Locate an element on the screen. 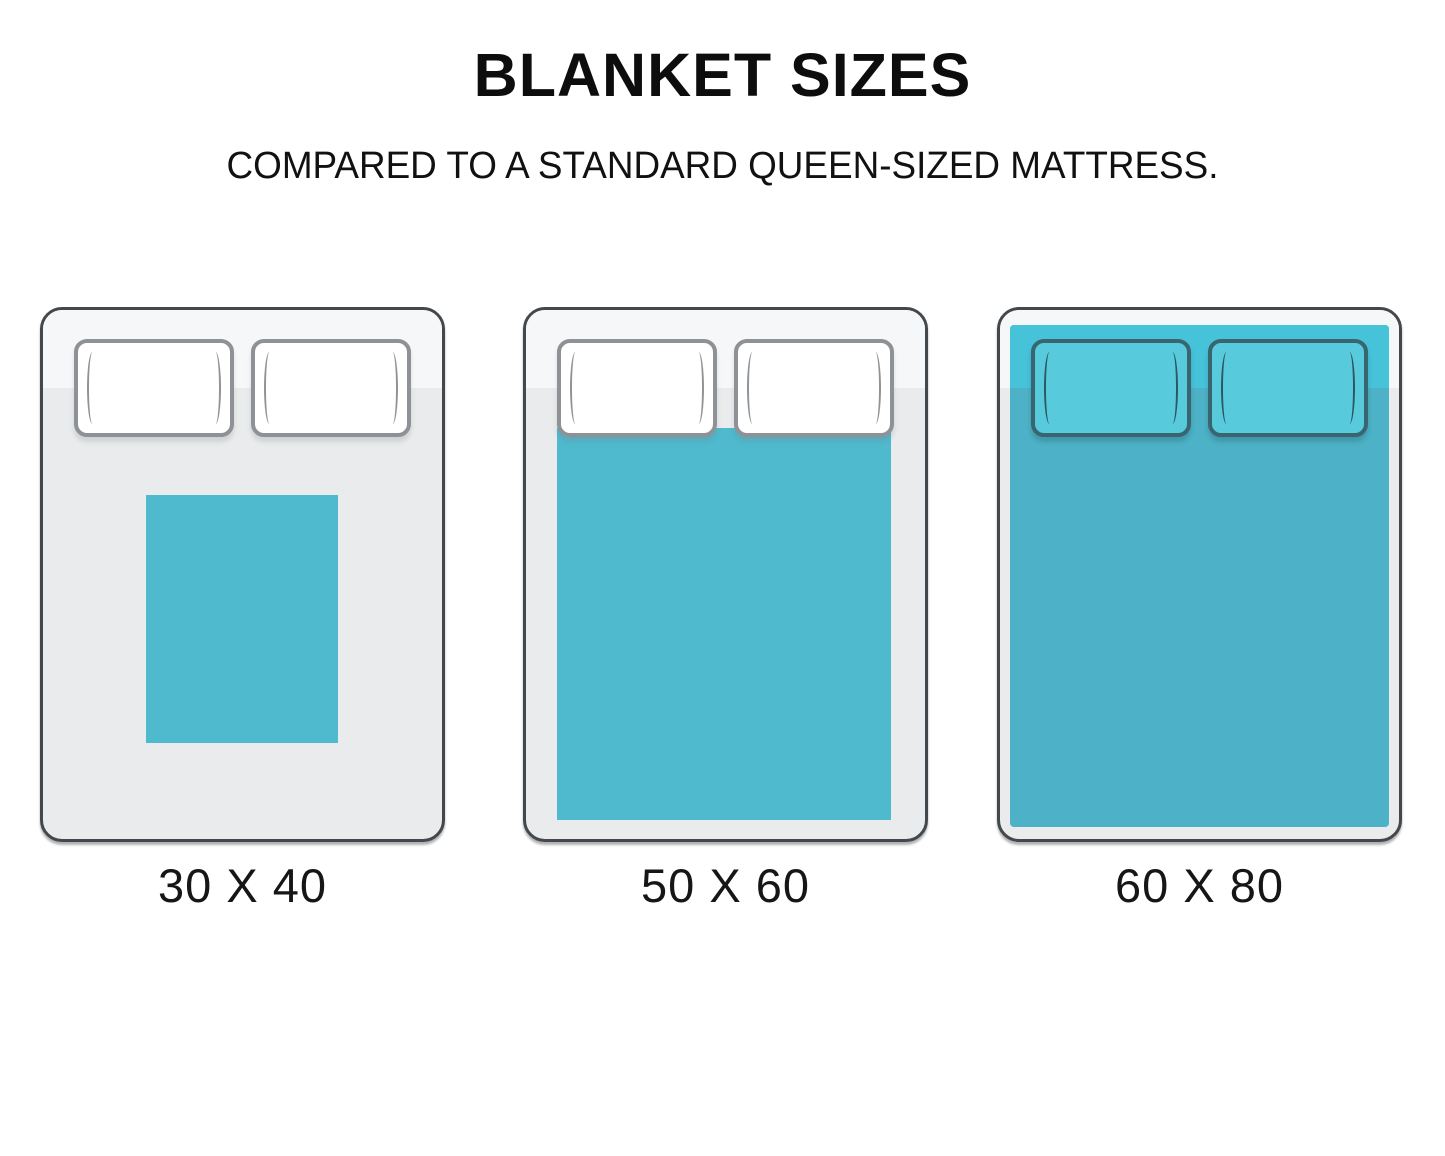  page-title: BLANKET SIZES is located at coordinates (722, 75).